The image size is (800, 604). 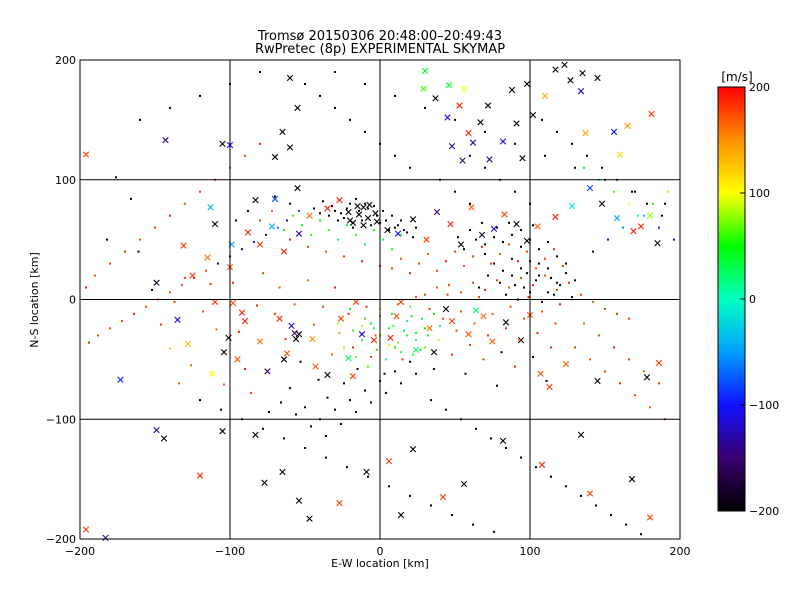 I want to click on colorbar-tick-label: 200, so click(x=759, y=87).